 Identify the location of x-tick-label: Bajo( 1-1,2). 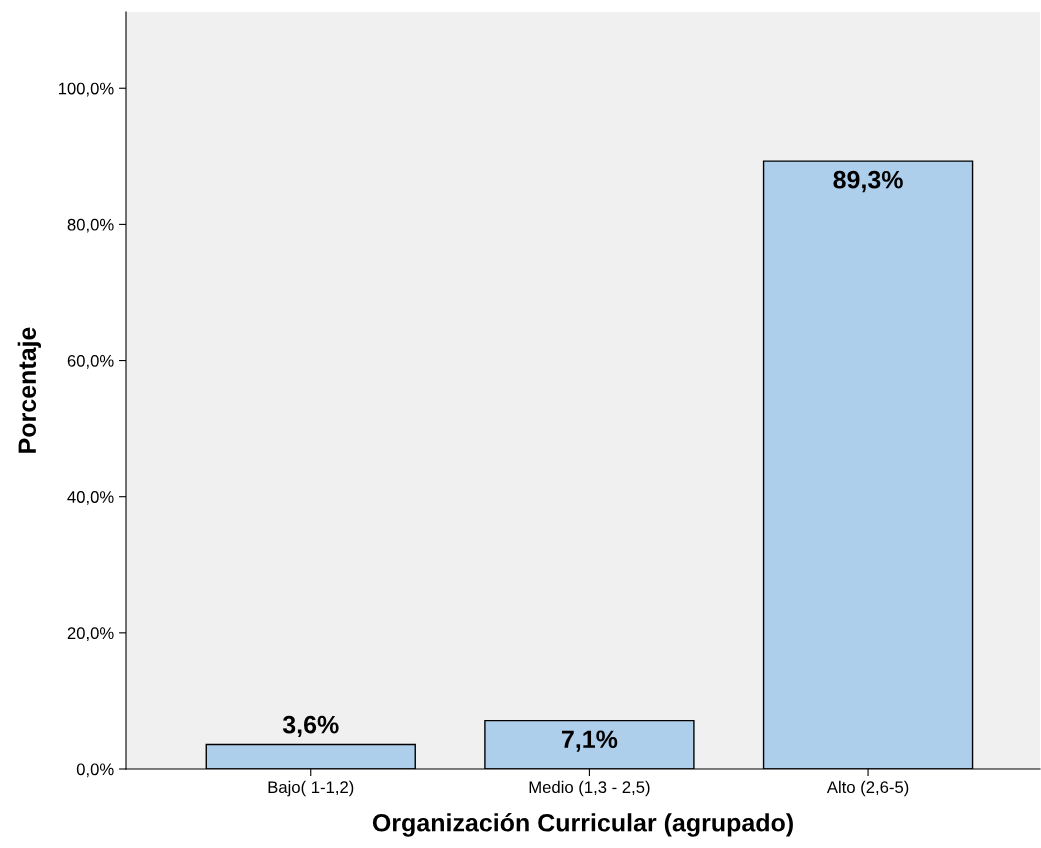
(311, 788).